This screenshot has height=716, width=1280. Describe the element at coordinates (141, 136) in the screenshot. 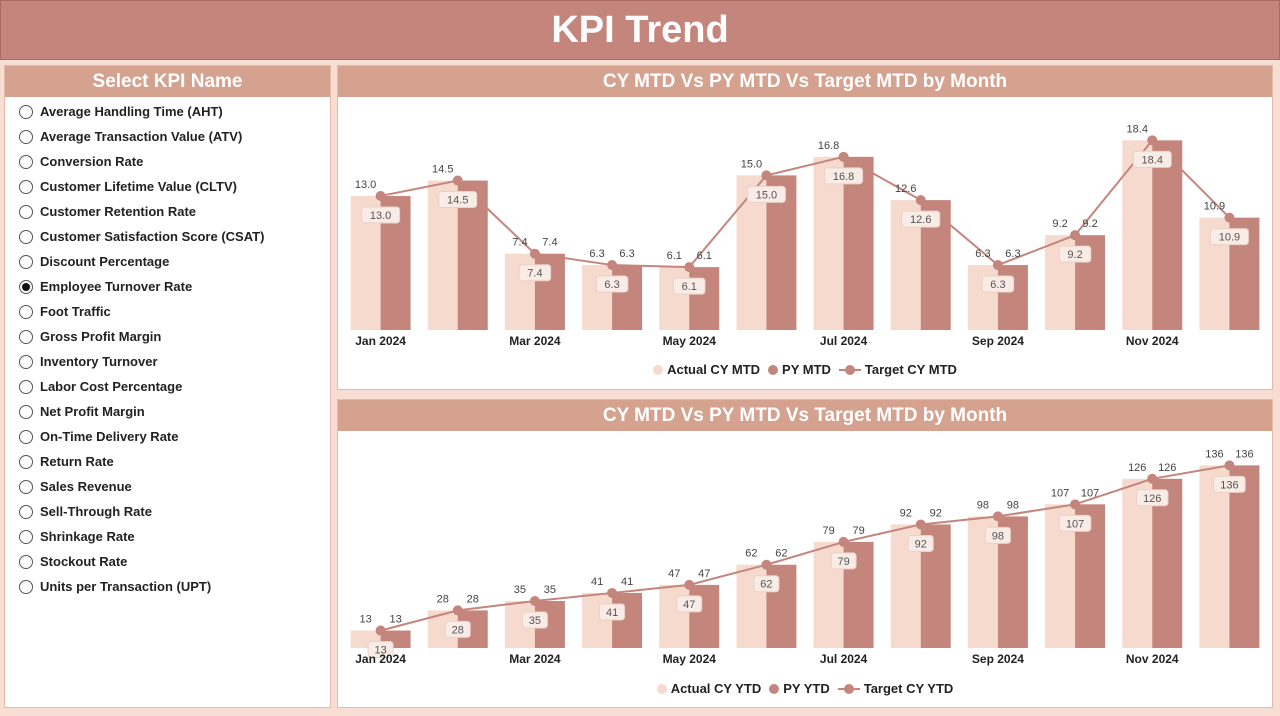

I see `kpi-option-label: Average Transaction Value (ATV)` at that location.